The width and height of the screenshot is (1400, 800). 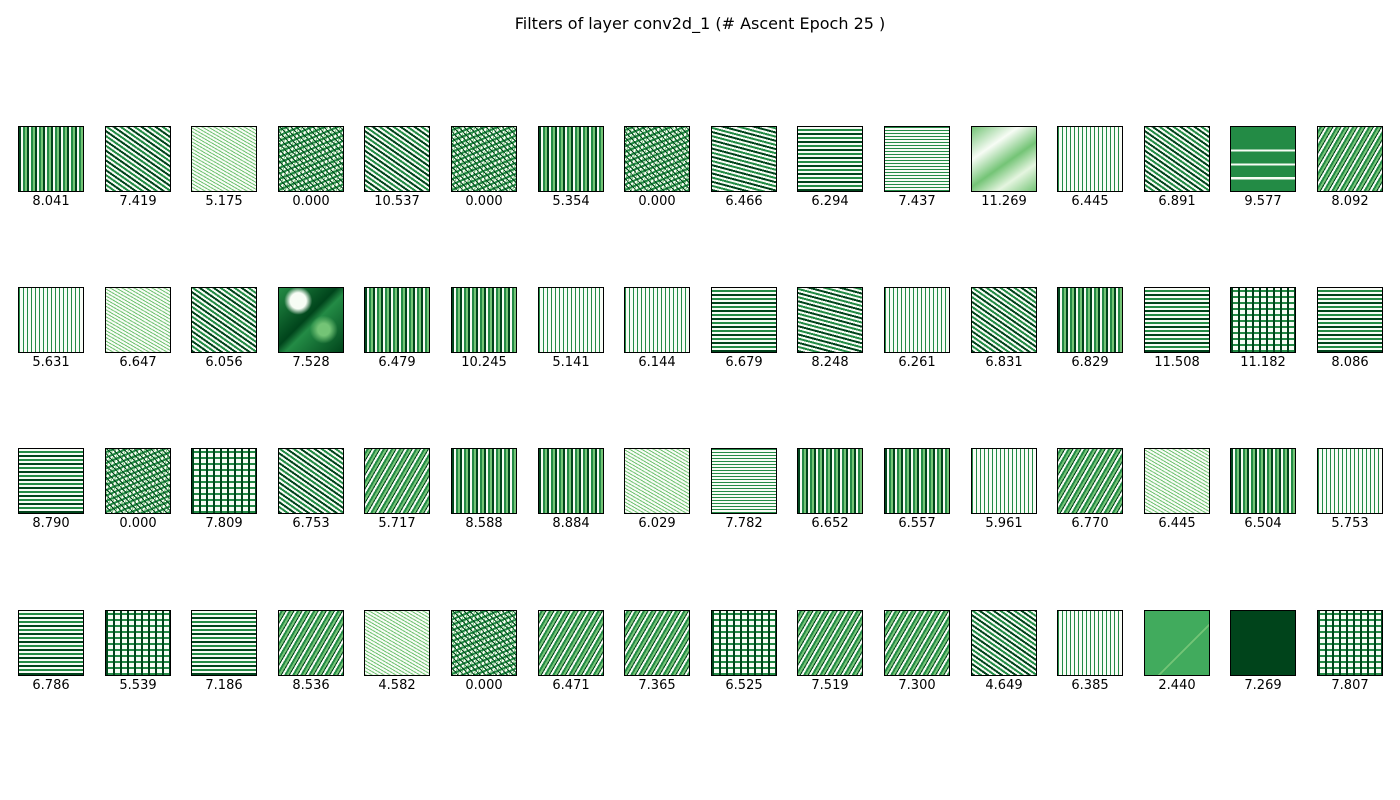 I want to click on filter-cell: 8.092, so click(x=1350, y=167).